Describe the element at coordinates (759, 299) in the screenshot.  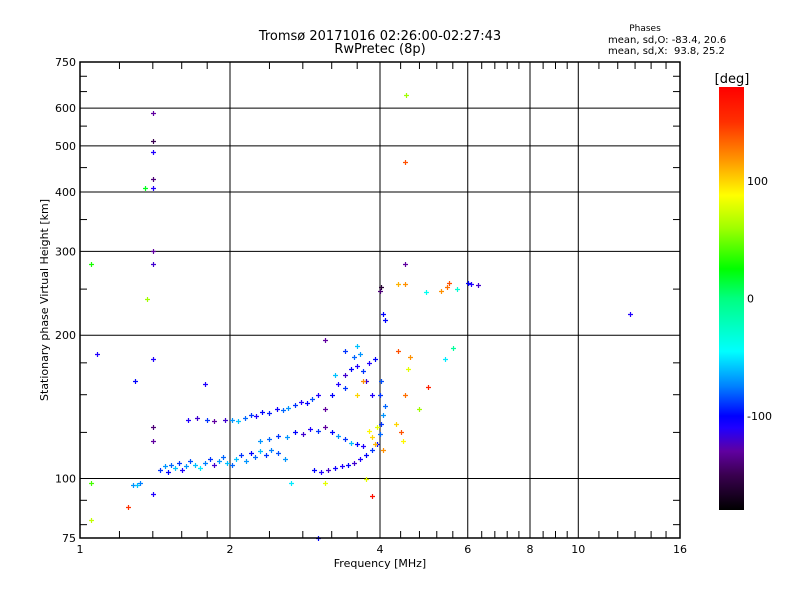
I see `colorbar-tick-labels: 100 0 -100` at that location.